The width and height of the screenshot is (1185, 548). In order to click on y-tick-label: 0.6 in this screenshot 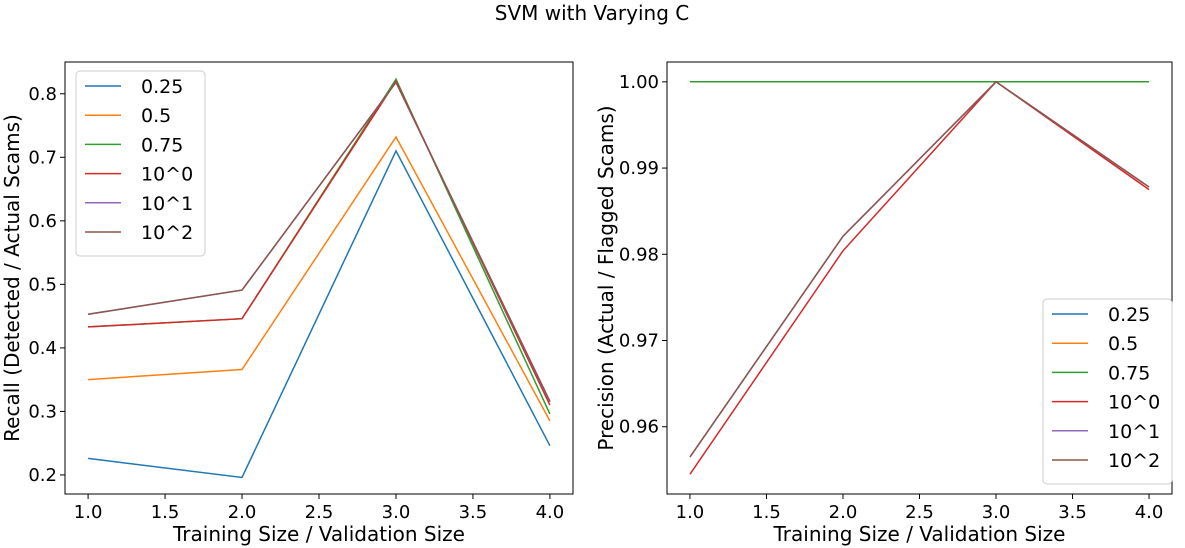, I will do `click(42, 221)`.